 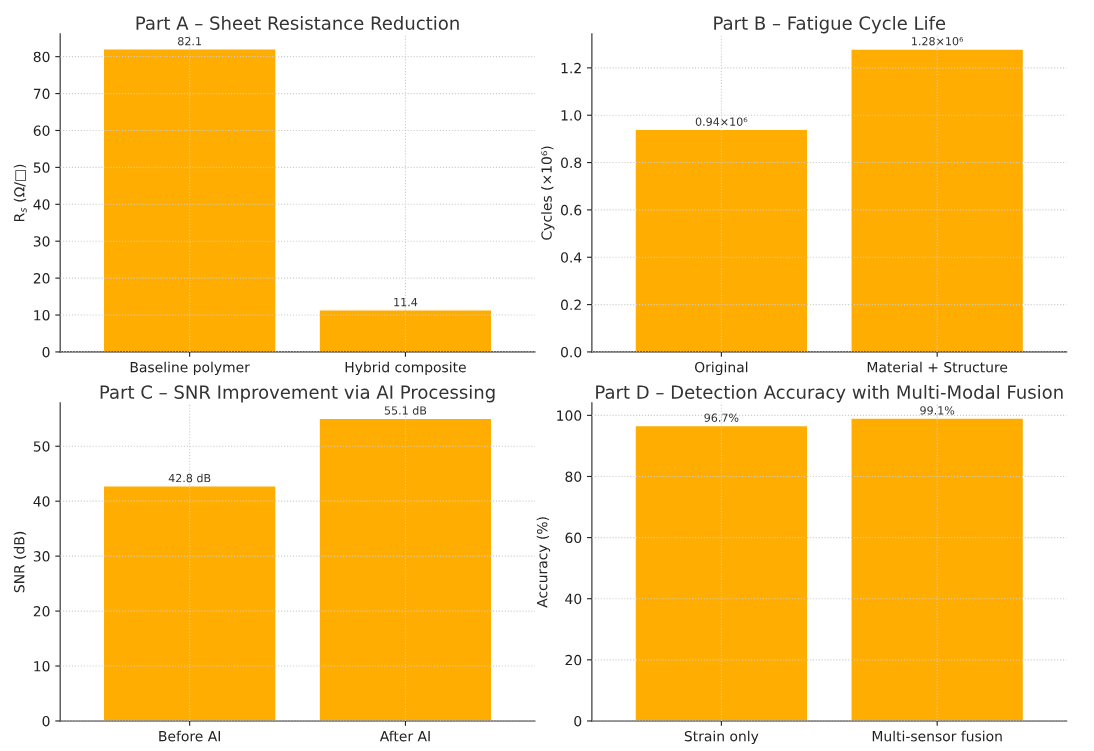 I want to click on y-tick-label: 1.2, so click(x=571, y=68).